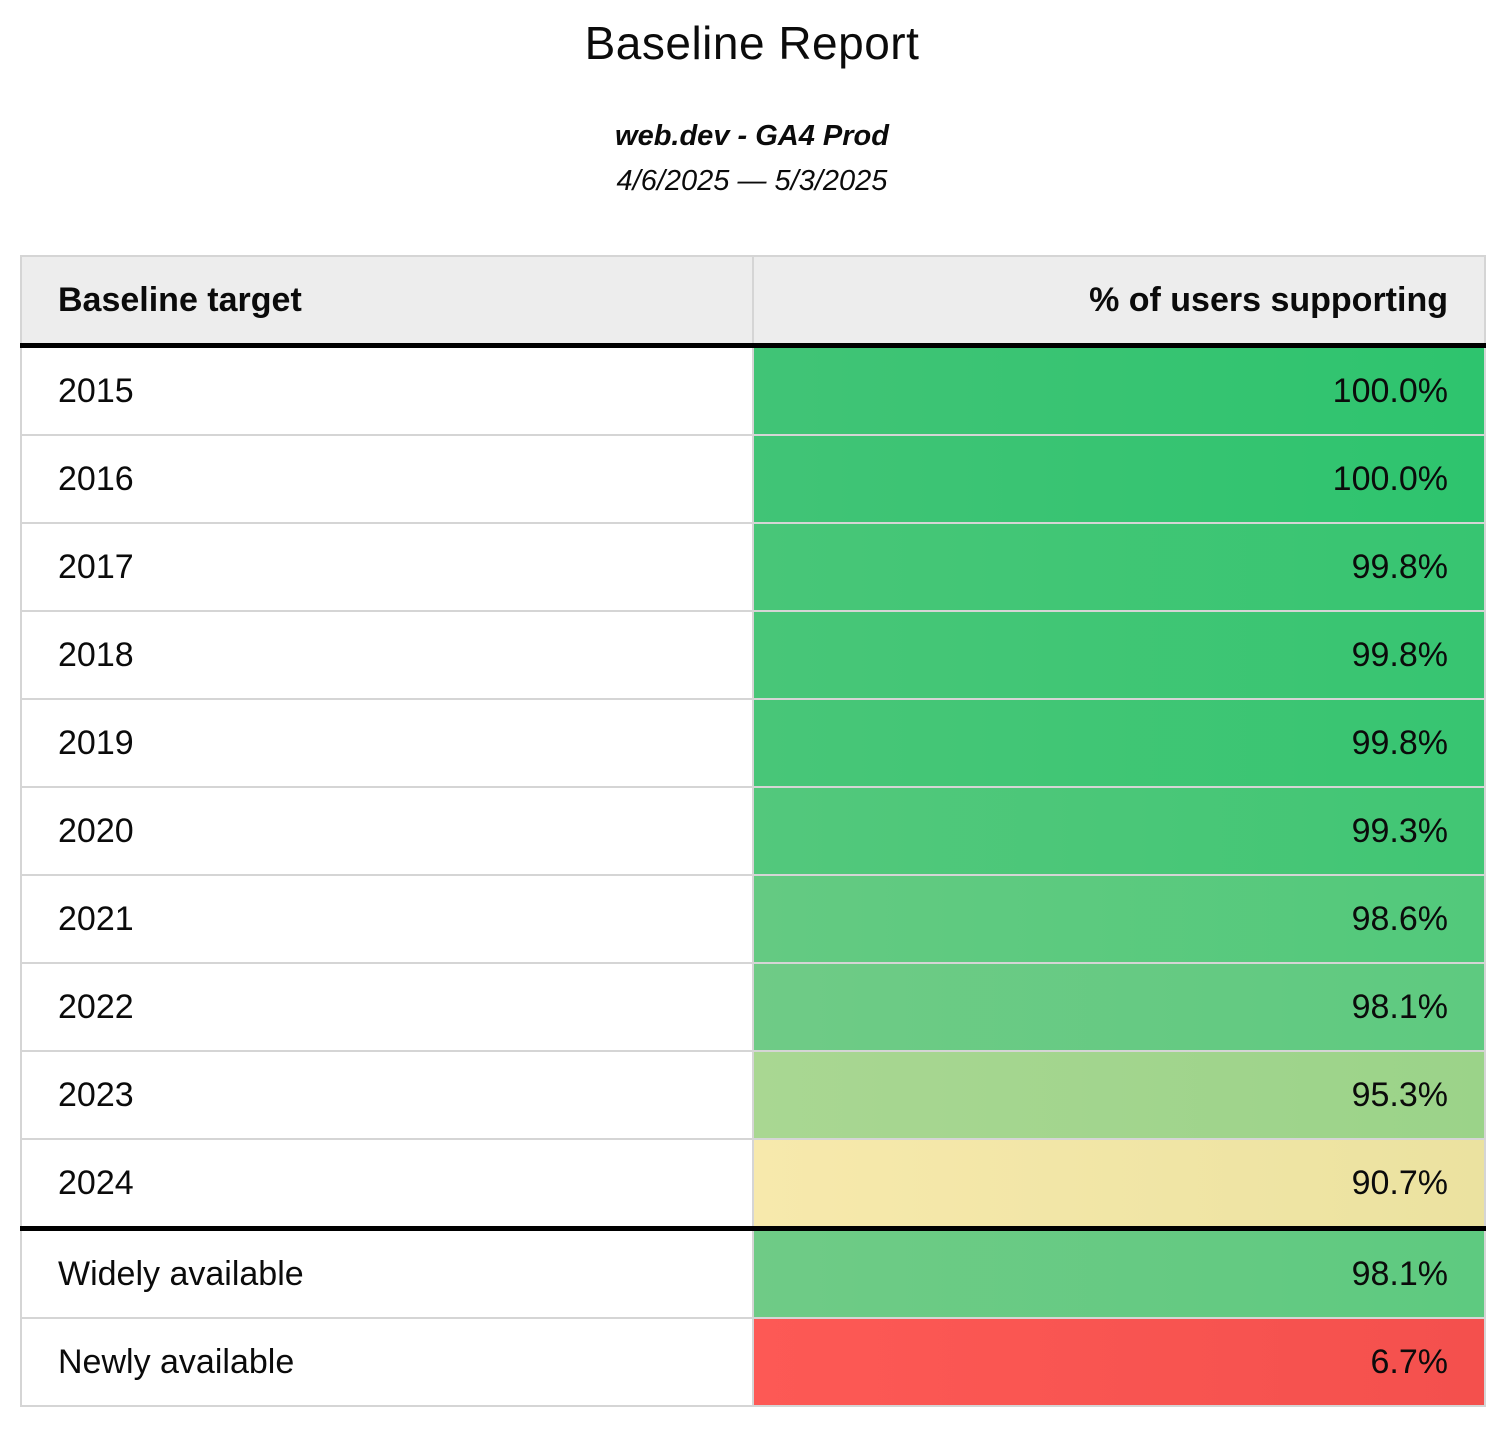 This screenshot has width=1504, height=1440. Describe the element at coordinates (1119, 1184) in the screenshot. I see `percent-supporting-cell: 90.7%` at that location.